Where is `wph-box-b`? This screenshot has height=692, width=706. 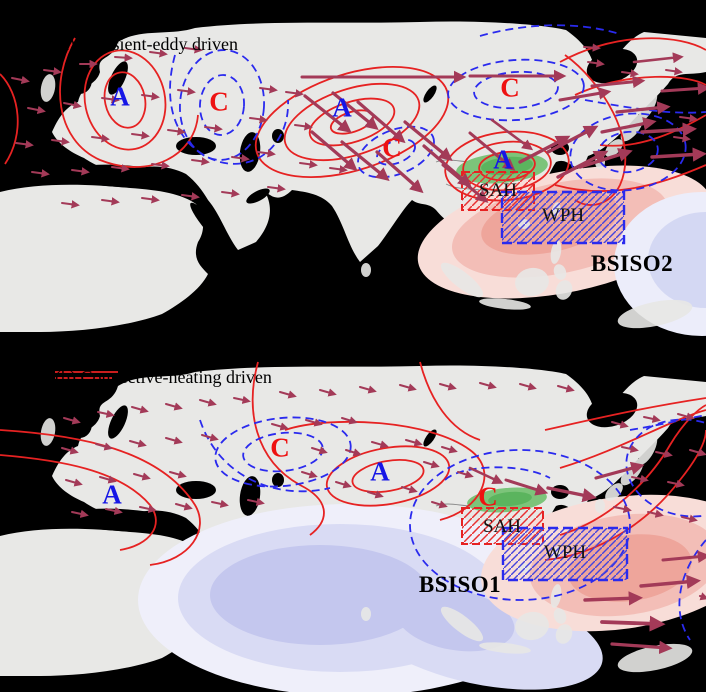 wph-box-b is located at coordinates (565, 554).